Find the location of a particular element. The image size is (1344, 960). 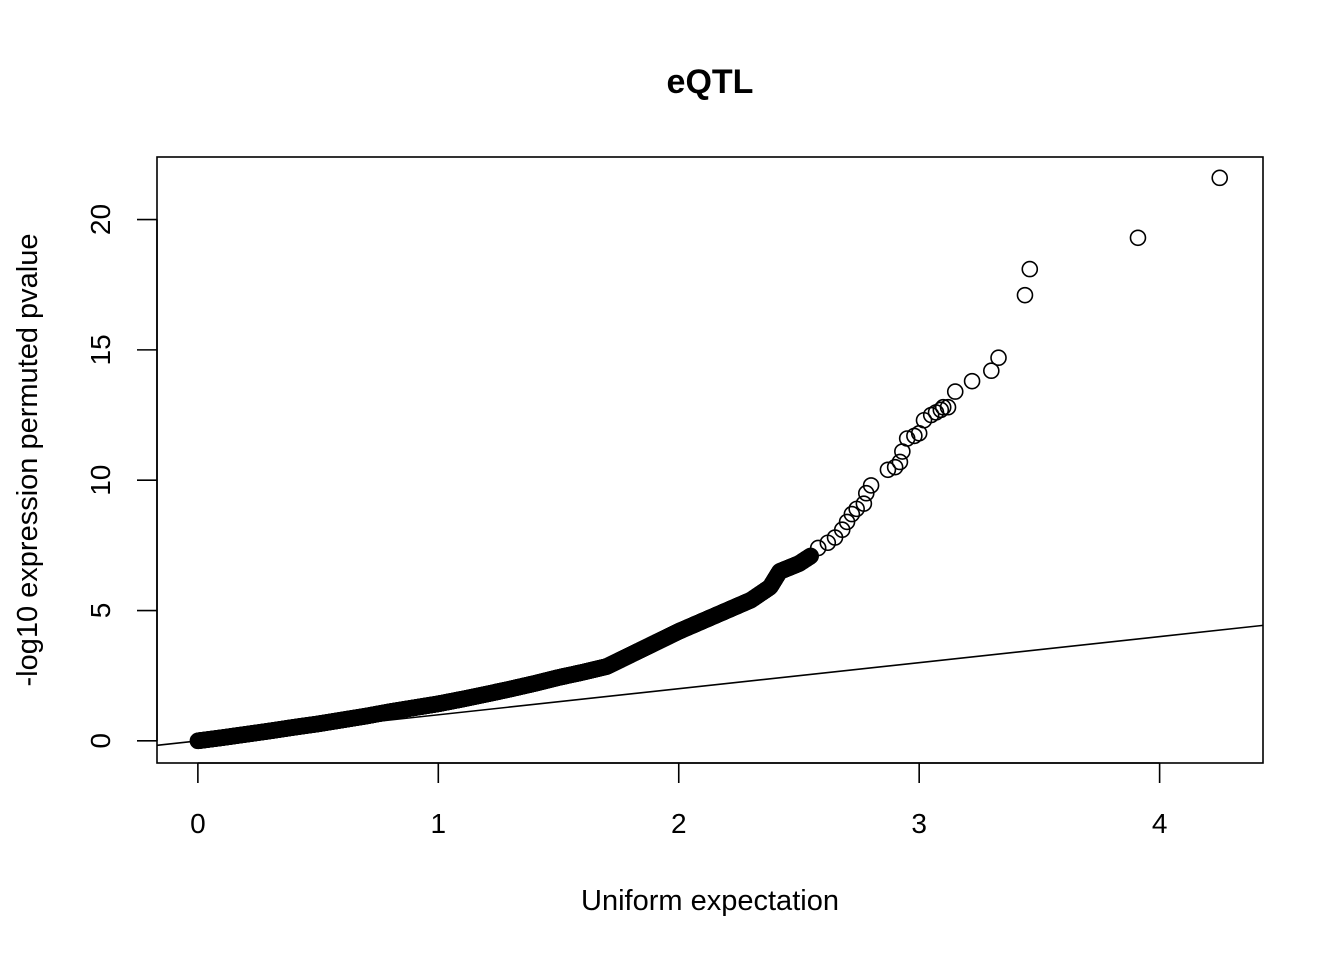

y-tick-label: 20 is located at coordinates (100, 219).